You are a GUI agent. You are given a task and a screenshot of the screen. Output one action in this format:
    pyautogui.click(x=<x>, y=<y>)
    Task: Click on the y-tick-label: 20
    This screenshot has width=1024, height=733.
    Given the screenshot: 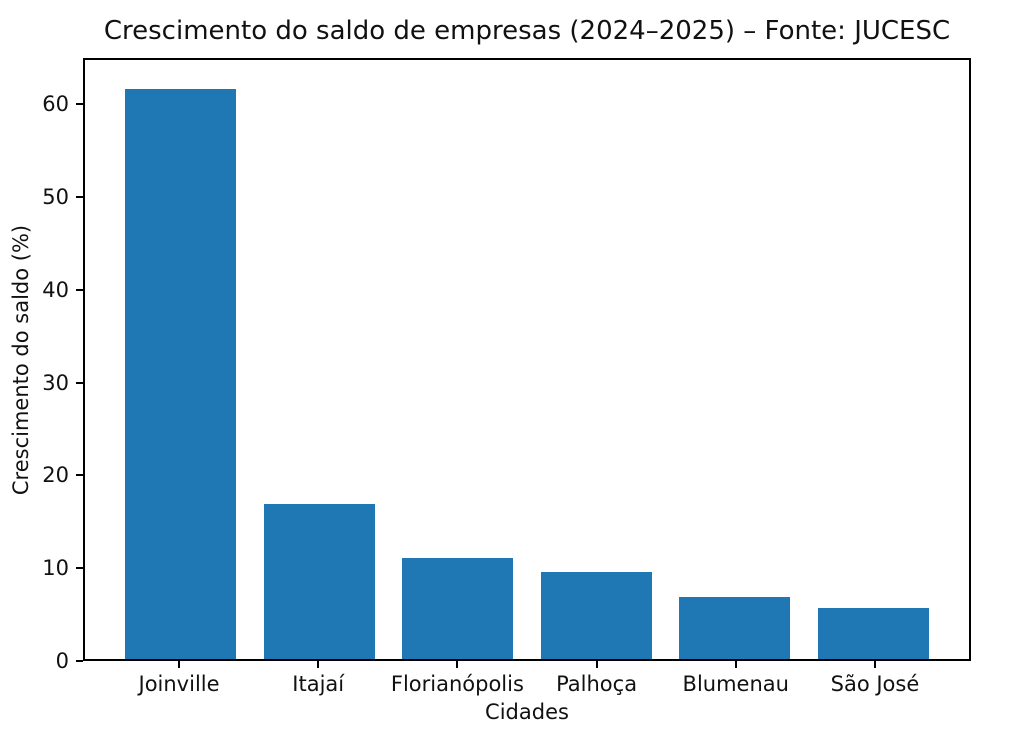 What is the action you would take?
    pyautogui.click(x=55, y=475)
    